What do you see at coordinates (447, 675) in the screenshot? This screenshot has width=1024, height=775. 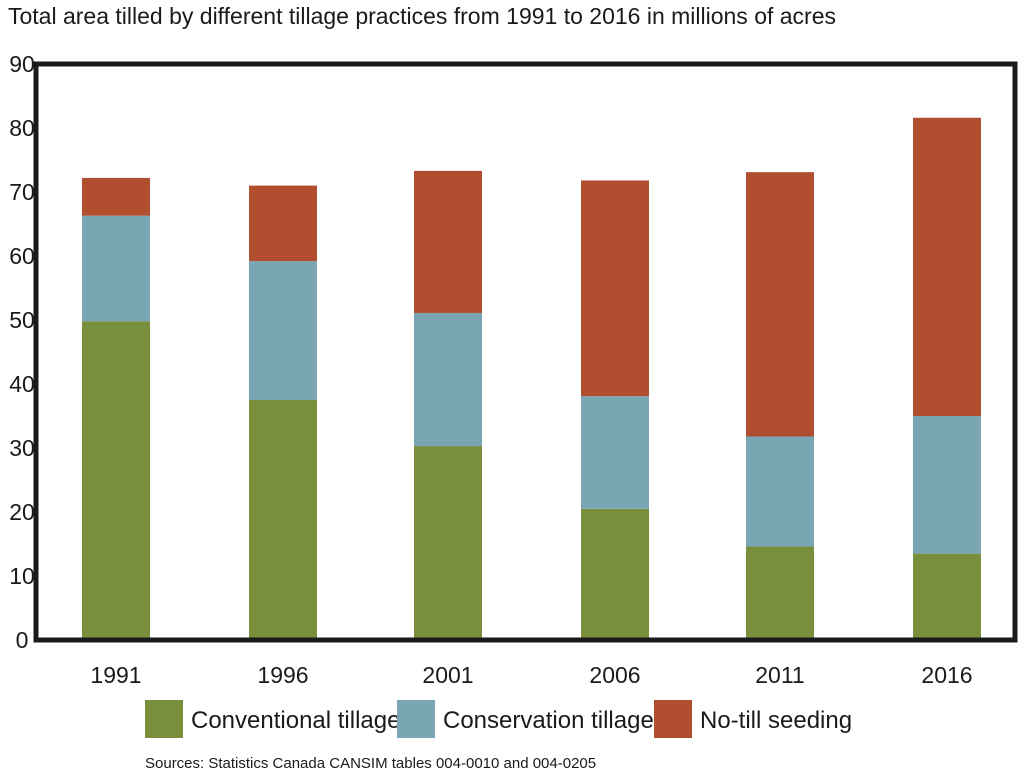 I see `x-tick-label: 2001` at bounding box center [447, 675].